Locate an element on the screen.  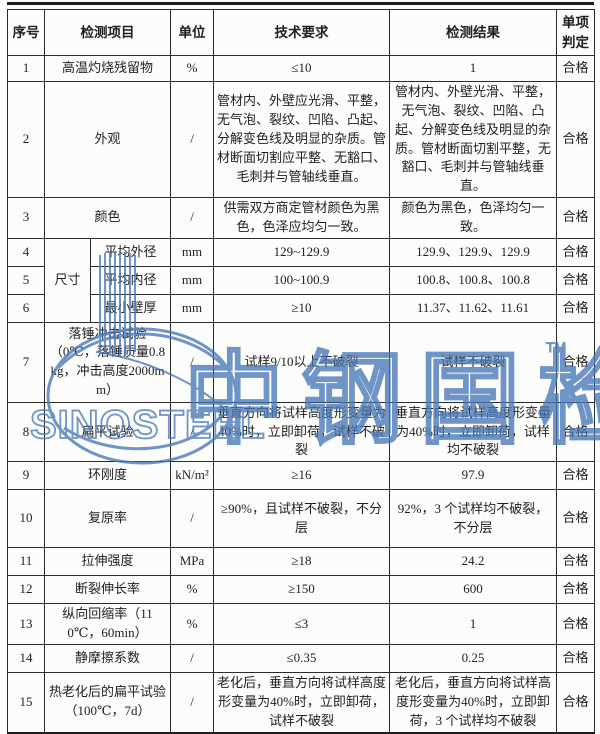
cell-no: 4 is located at coordinates (26, 252).